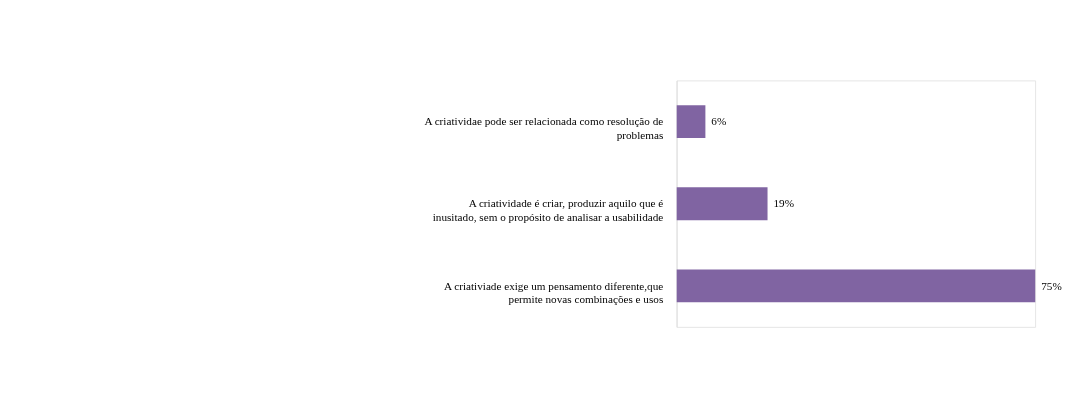 Image resolution: width=1092 pixels, height=414 pixels. Describe the element at coordinates (784, 203) in the screenshot. I see `data-label: 19%` at that location.